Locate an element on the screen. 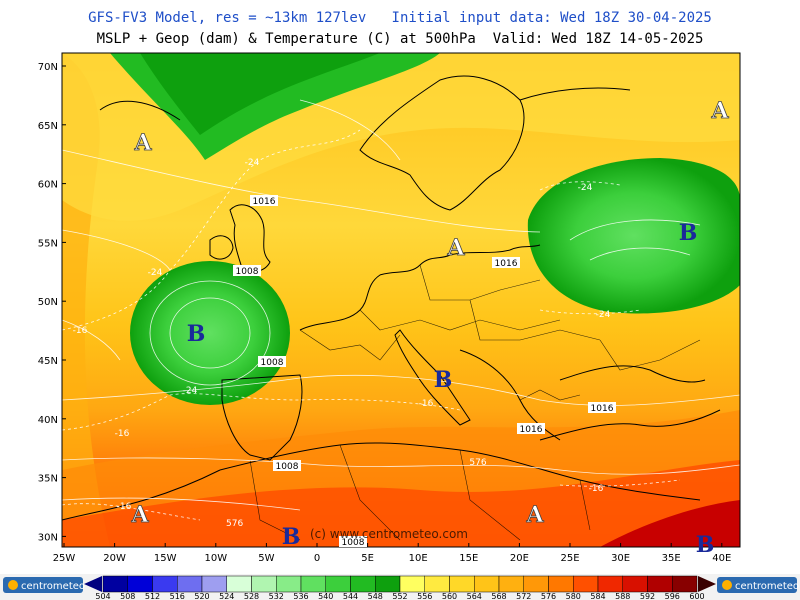  logo-left: centrometeo is located at coordinates (44, 585).